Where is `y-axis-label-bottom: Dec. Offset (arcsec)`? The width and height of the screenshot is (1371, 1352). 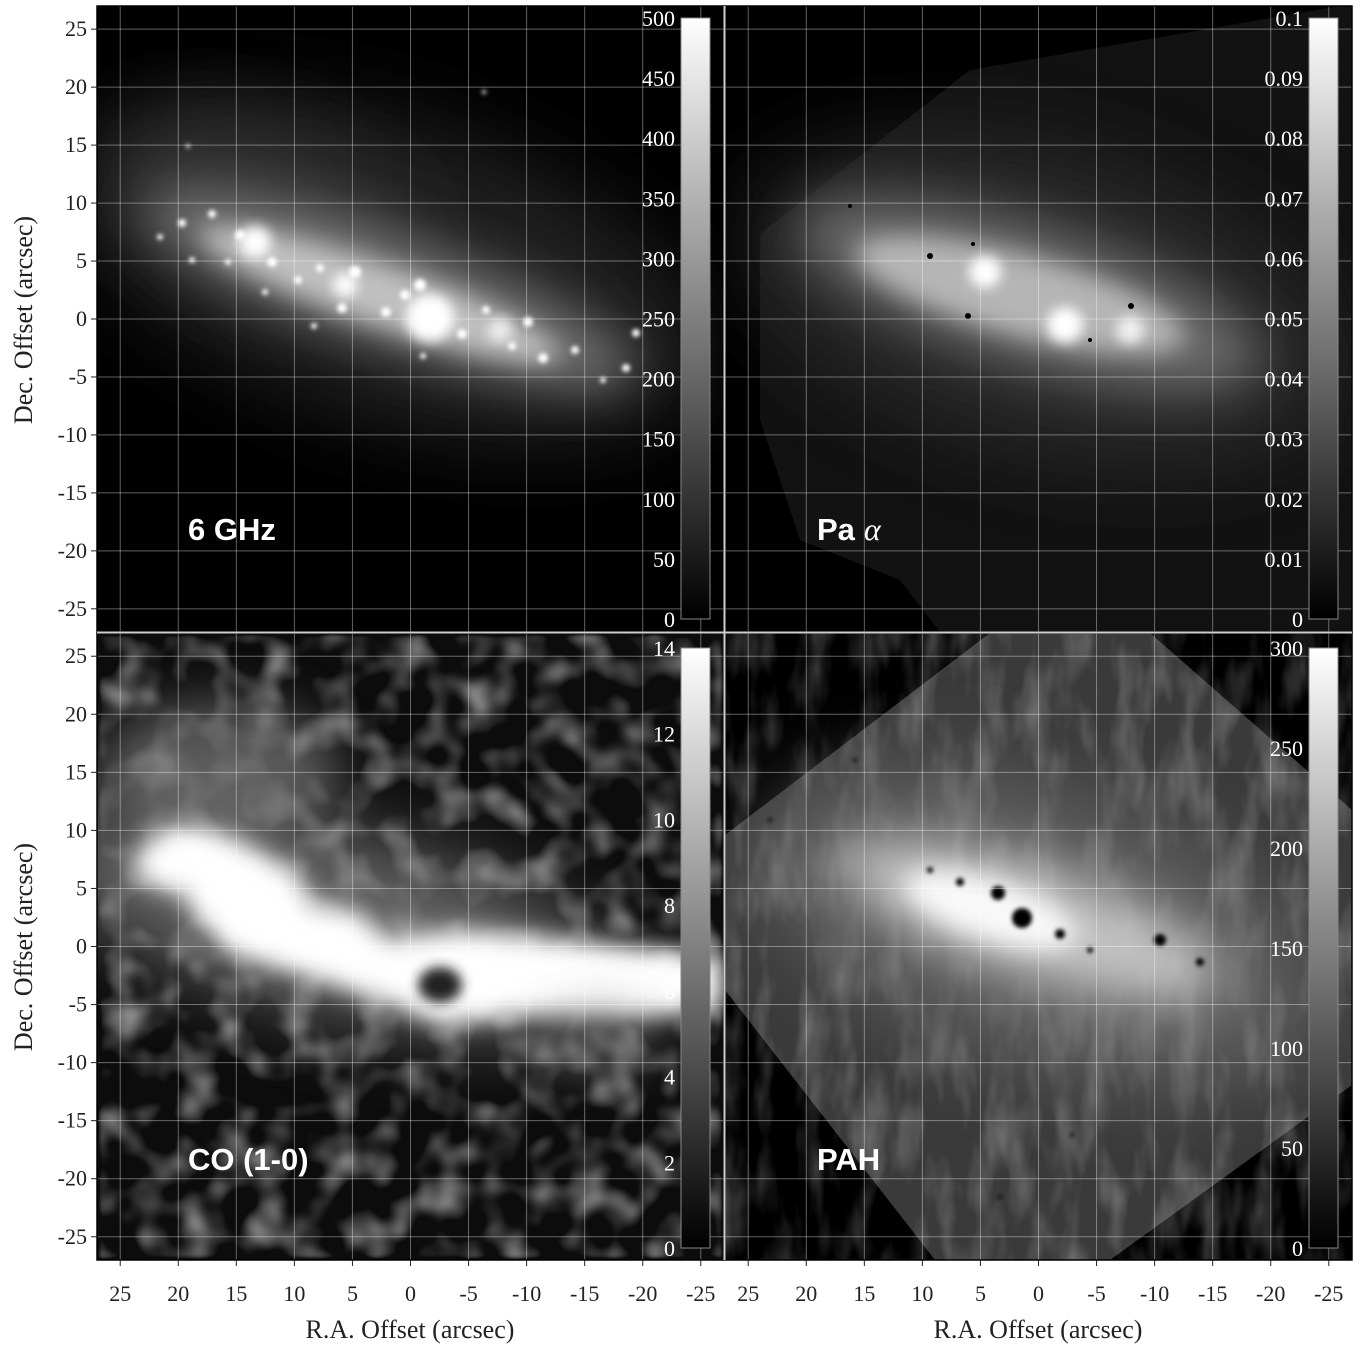
y-axis-label-bottom: Dec. Offset (arcsec) is located at coordinates (23, 947).